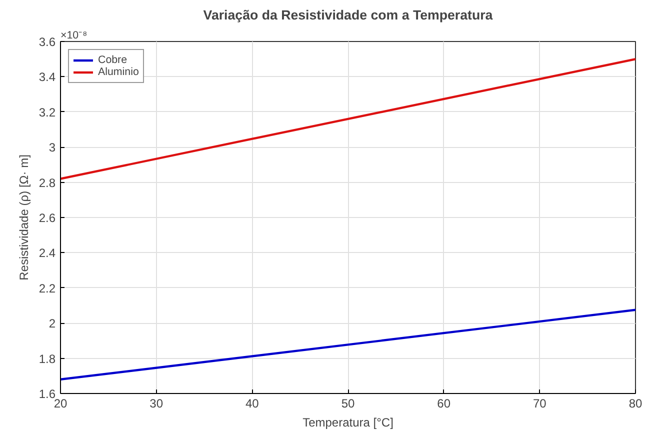 Image resolution: width=647 pixels, height=441 pixels. What do you see at coordinates (47, 183) in the screenshot?
I see `y-tick-label: 2.8` at bounding box center [47, 183].